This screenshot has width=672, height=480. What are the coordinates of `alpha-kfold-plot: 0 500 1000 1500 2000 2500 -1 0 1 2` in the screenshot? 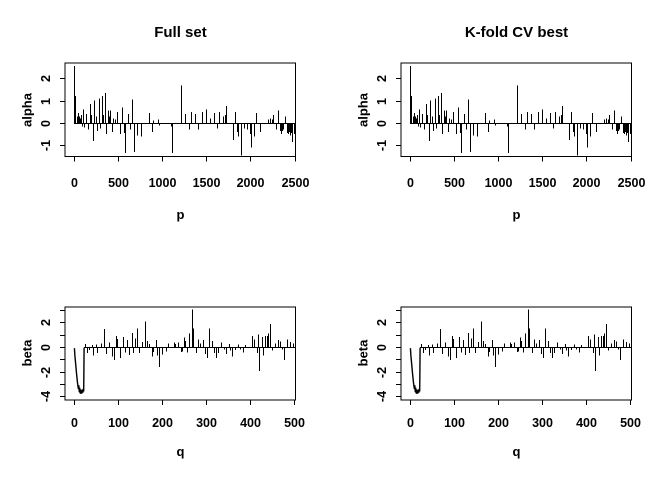 It's located at (510, 126).